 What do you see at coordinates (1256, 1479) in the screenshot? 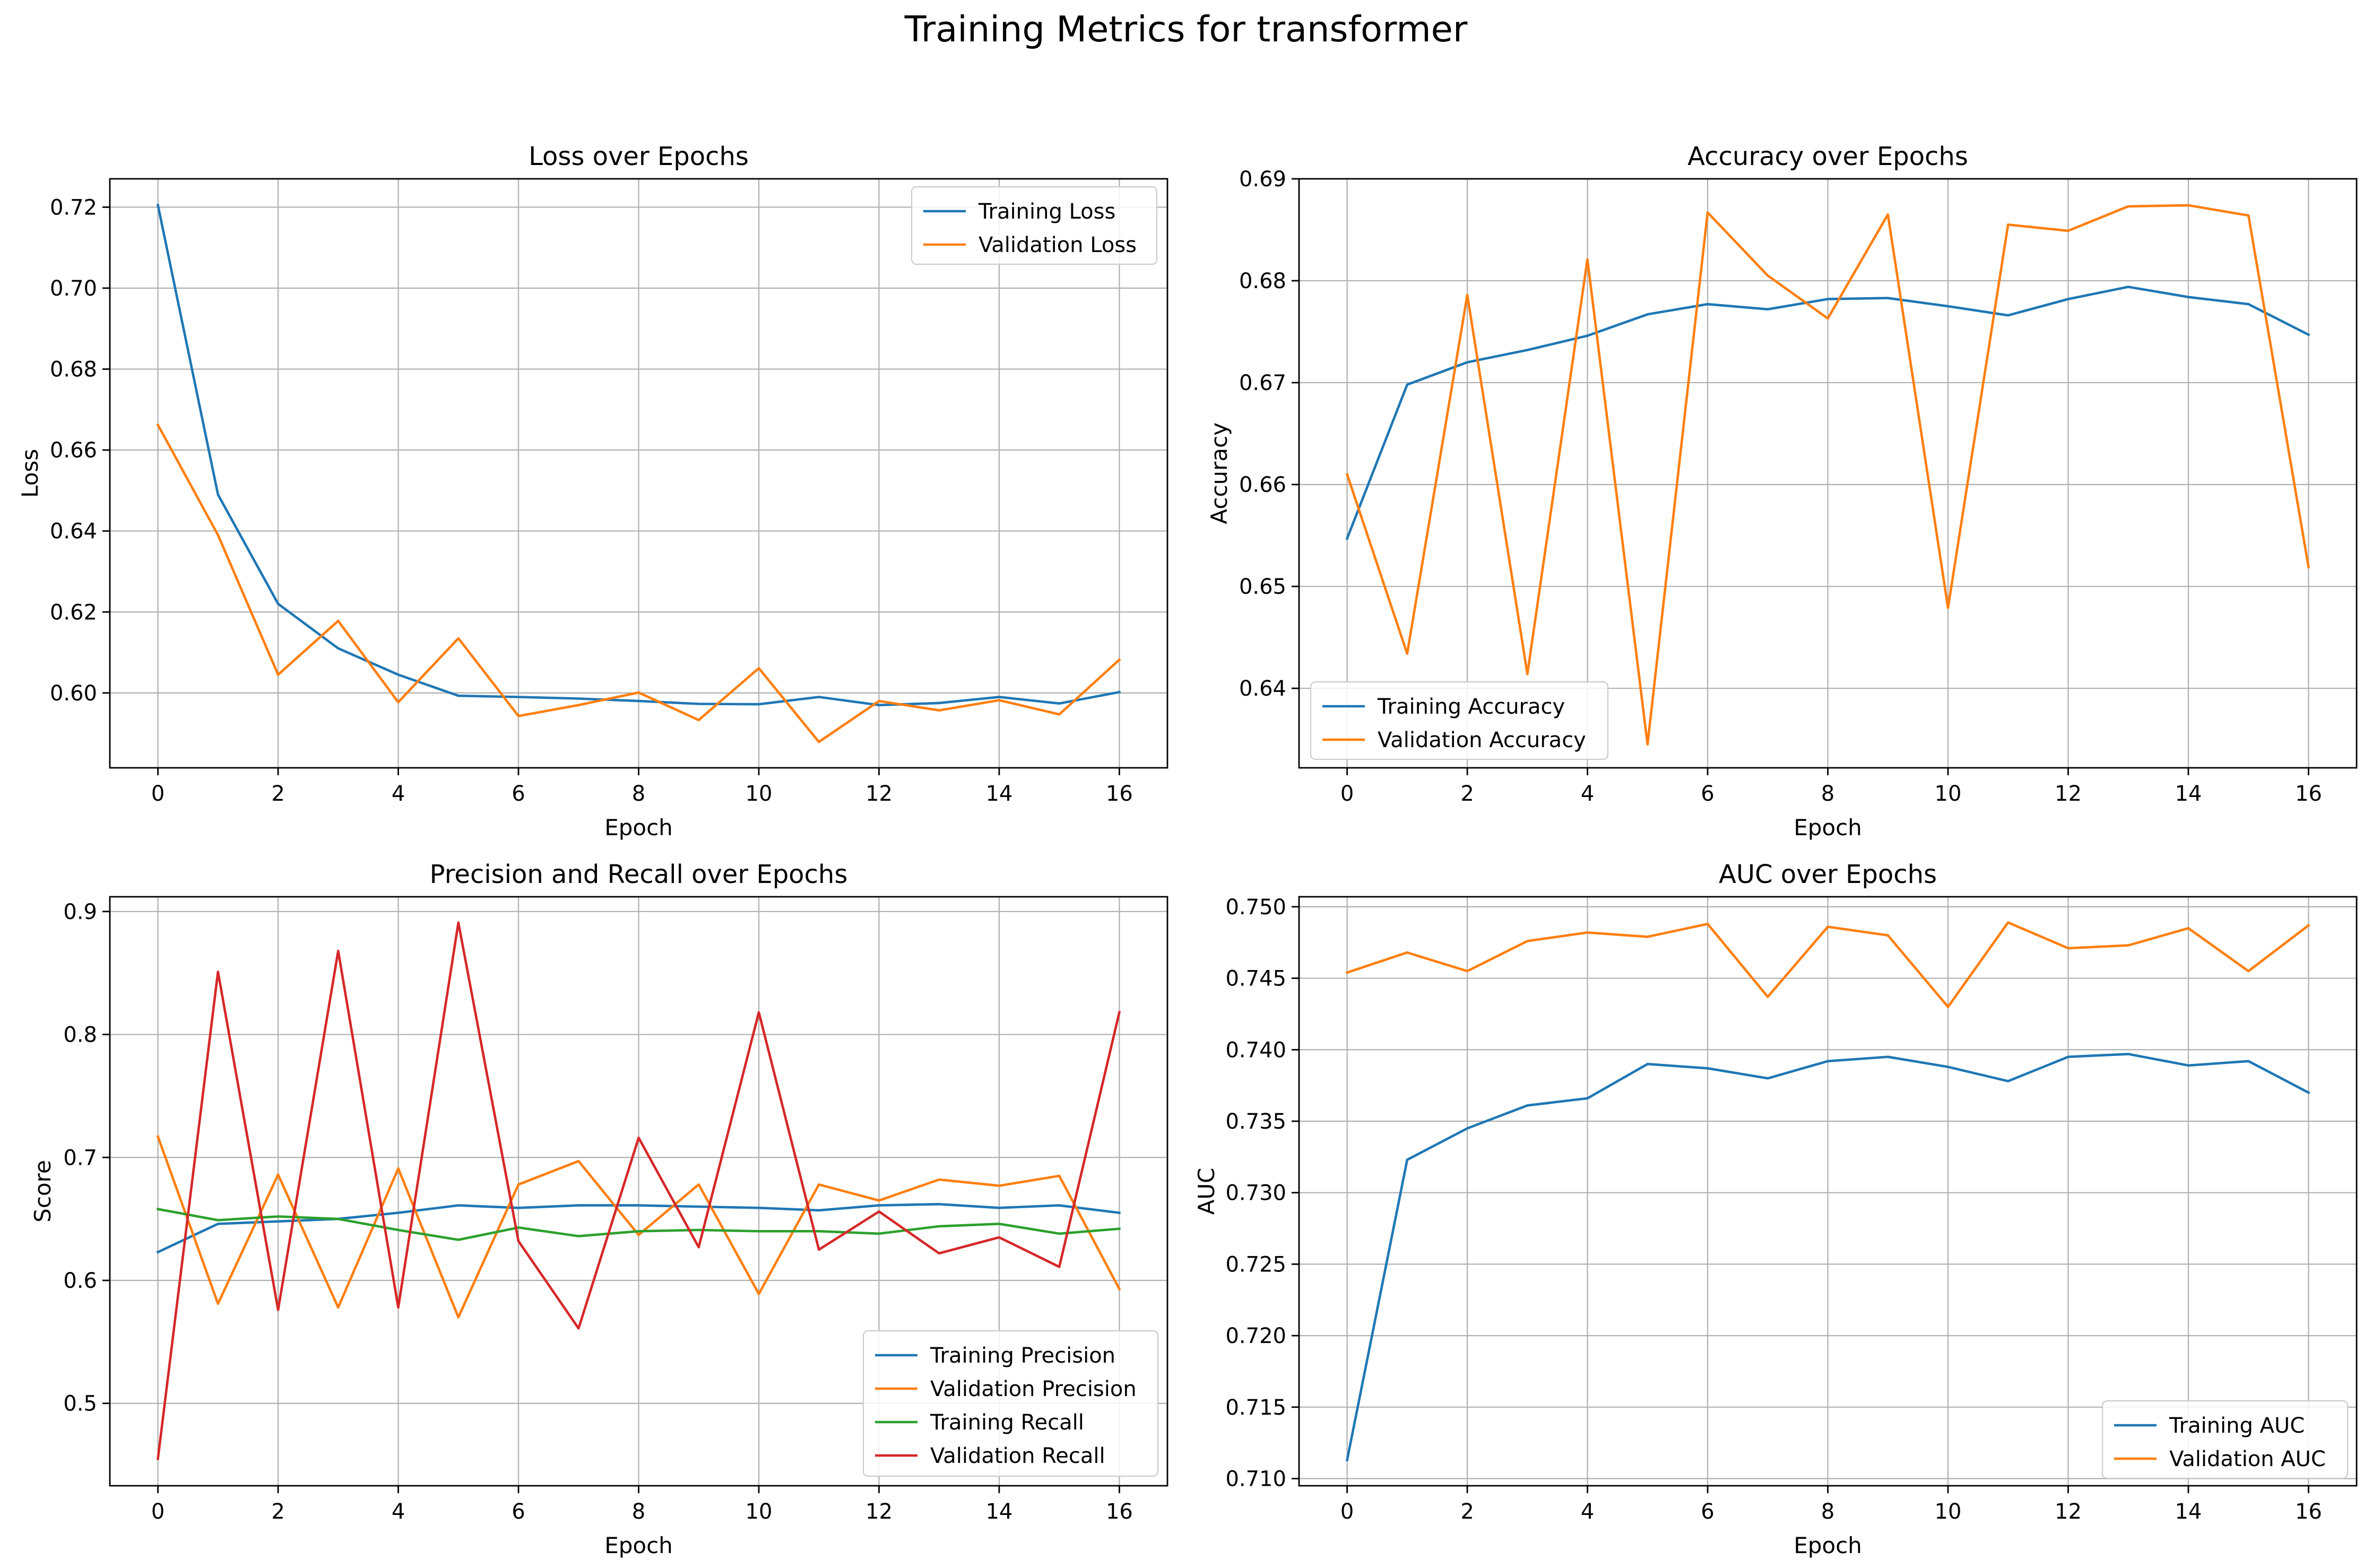
I see `y-tick-label: 0.710` at bounding box center [1256, 1479].